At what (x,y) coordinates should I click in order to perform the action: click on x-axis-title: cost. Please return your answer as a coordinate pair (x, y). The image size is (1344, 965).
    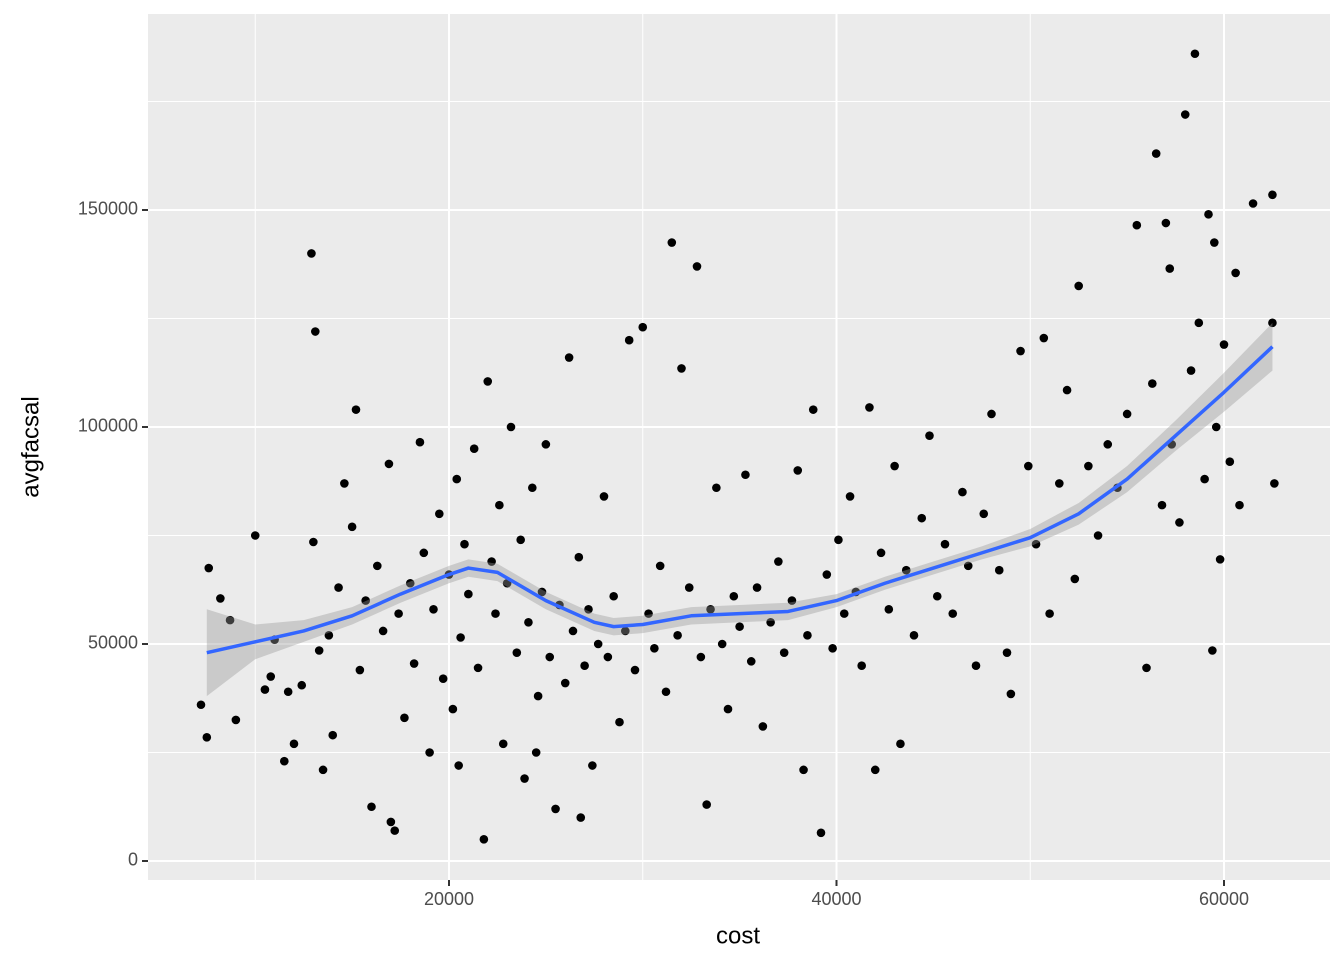
    Looking at the image, I should click on (738, 935).